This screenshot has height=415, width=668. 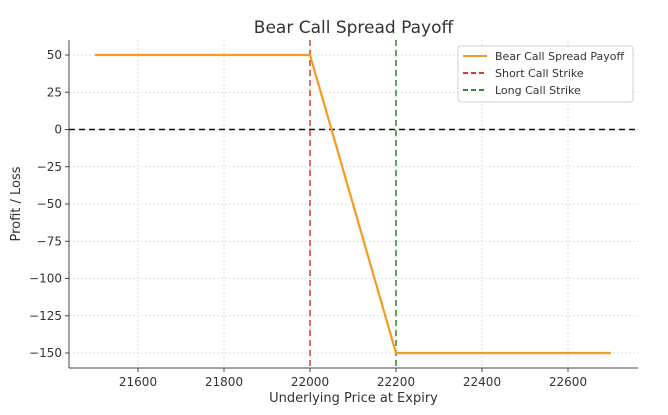 What do you see at coordinates (16, 203) in the screenshot?
I see `y-axis-label: Profit / Loss` at bounding box center [16, 203].